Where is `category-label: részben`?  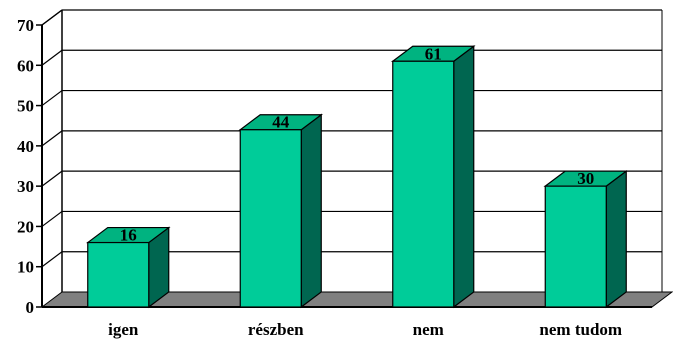
category-label: részben is located at coordinates (276, 329).